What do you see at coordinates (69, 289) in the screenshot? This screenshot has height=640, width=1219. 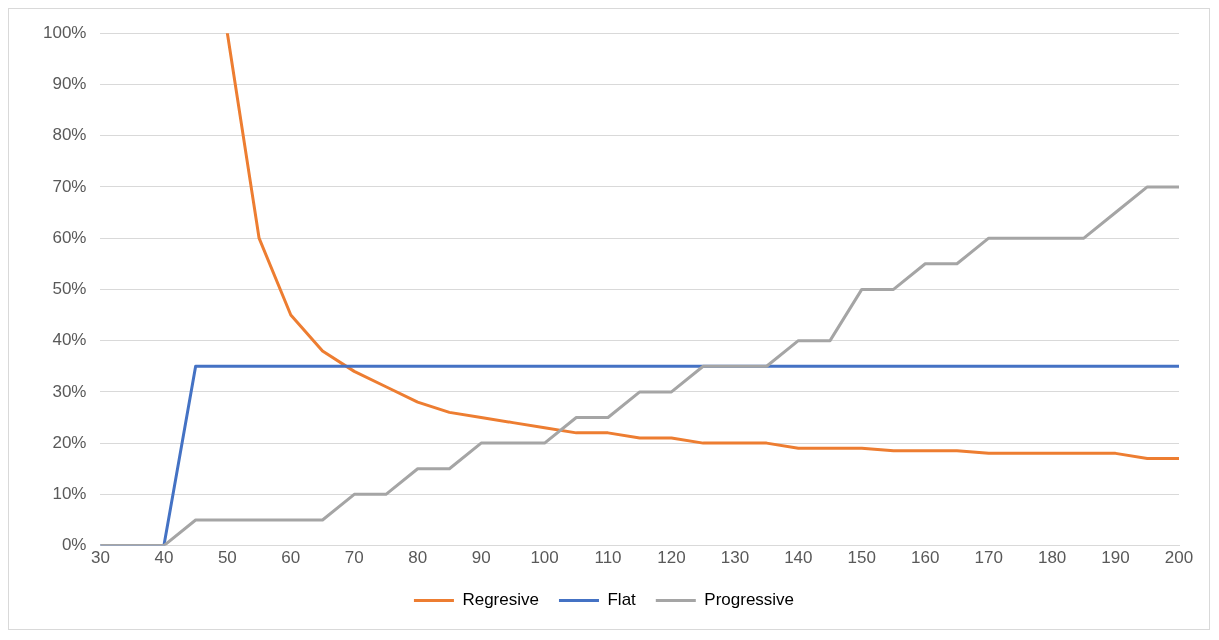 I see `y-tick-label: 50%` at bounding box center [69, 289].